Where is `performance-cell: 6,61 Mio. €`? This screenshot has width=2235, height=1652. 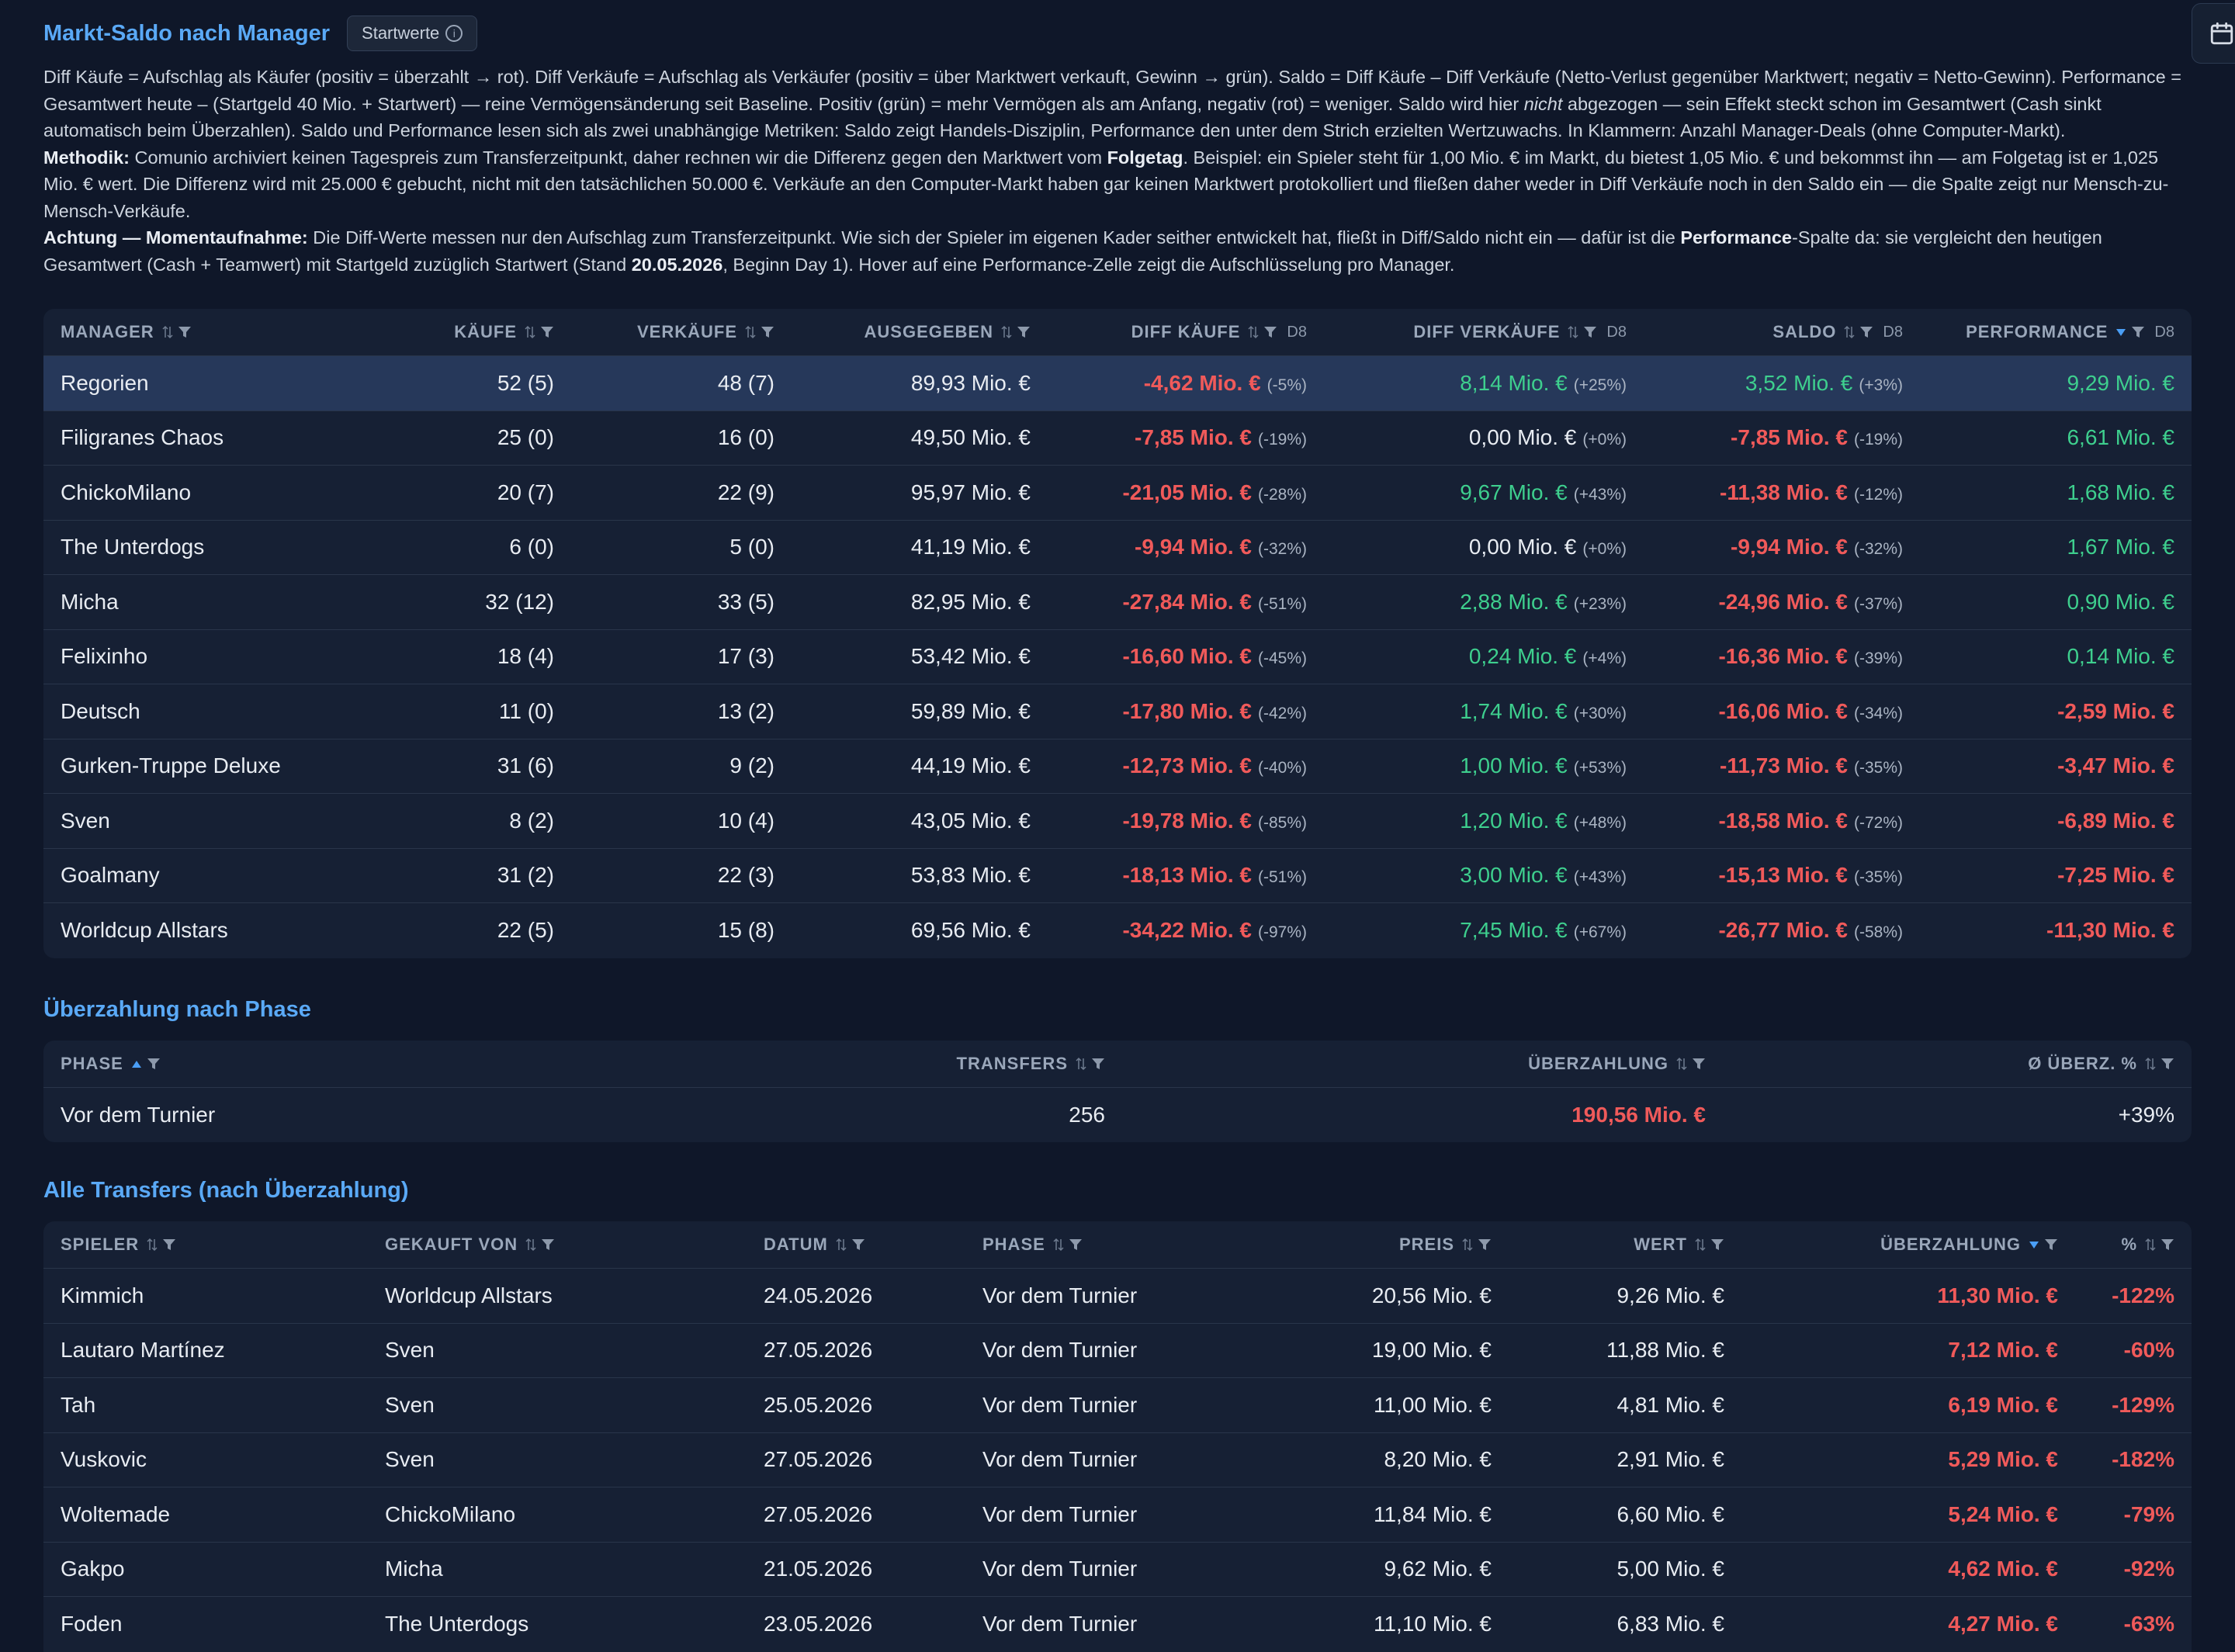 performance-cell: 6,61 Mio. € is located at coordinates (2120, 437).